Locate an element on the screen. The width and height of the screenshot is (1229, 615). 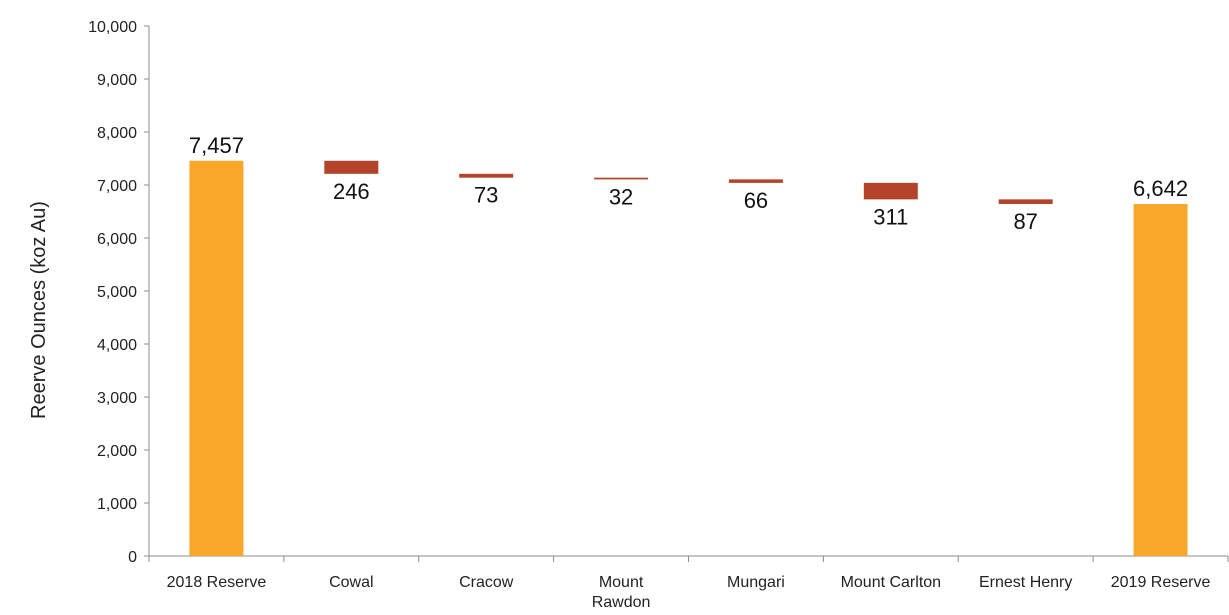
y-tick-label: 7,000 is located at coordinates (117, 186).